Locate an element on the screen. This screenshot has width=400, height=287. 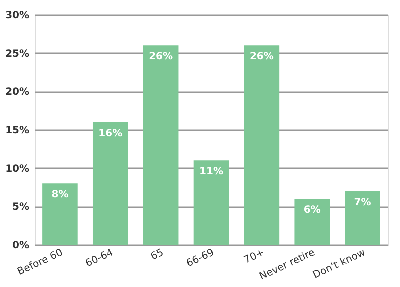
y-tick-label: 0% is located at coordinates (21, 246).